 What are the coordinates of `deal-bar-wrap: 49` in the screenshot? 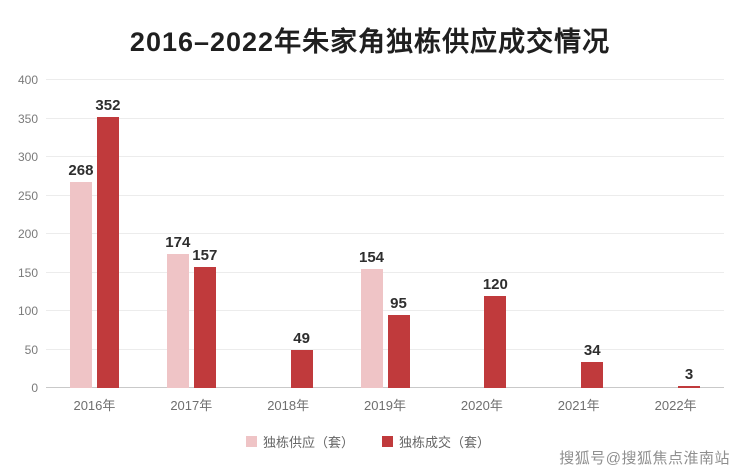 It's located at (301, 359).